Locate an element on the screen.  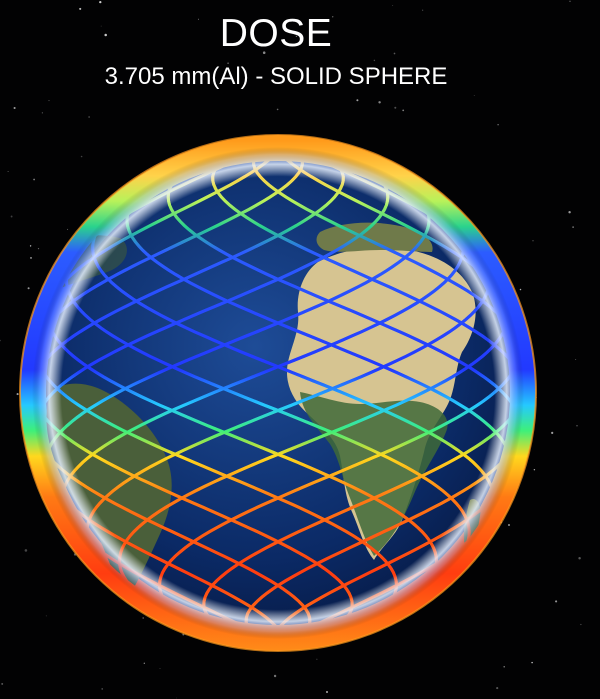
page-subtitle: 3.705 mm(Al) - SOLID SPHERE is located at coordinates (276, 76).